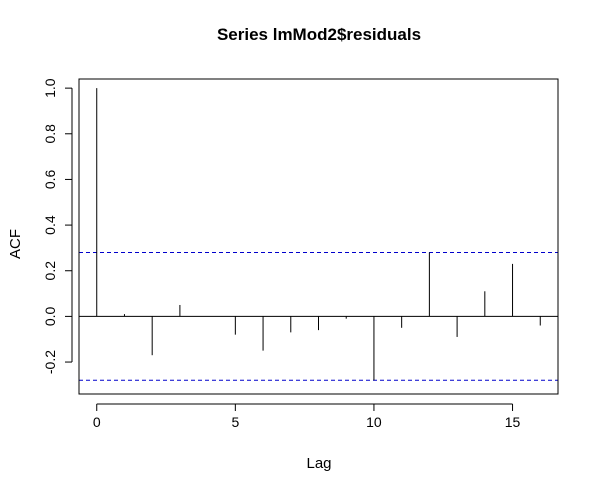 The width and height of the screenshot is (600, 496). What do you see at coordinates (50, 316) in the screenshot?
I see `y-tick-label-1: 0.0` at bounding box center [50, 316].